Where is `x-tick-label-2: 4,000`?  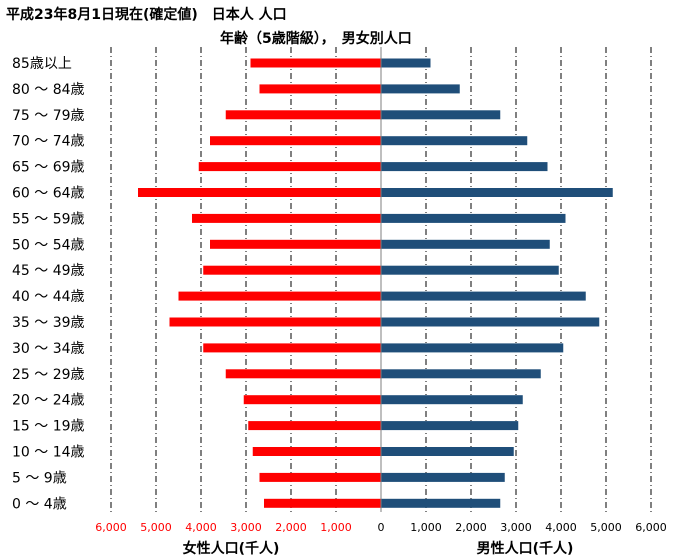 x-tick-label-2: 4,000 is located at coordinates (201, 527).